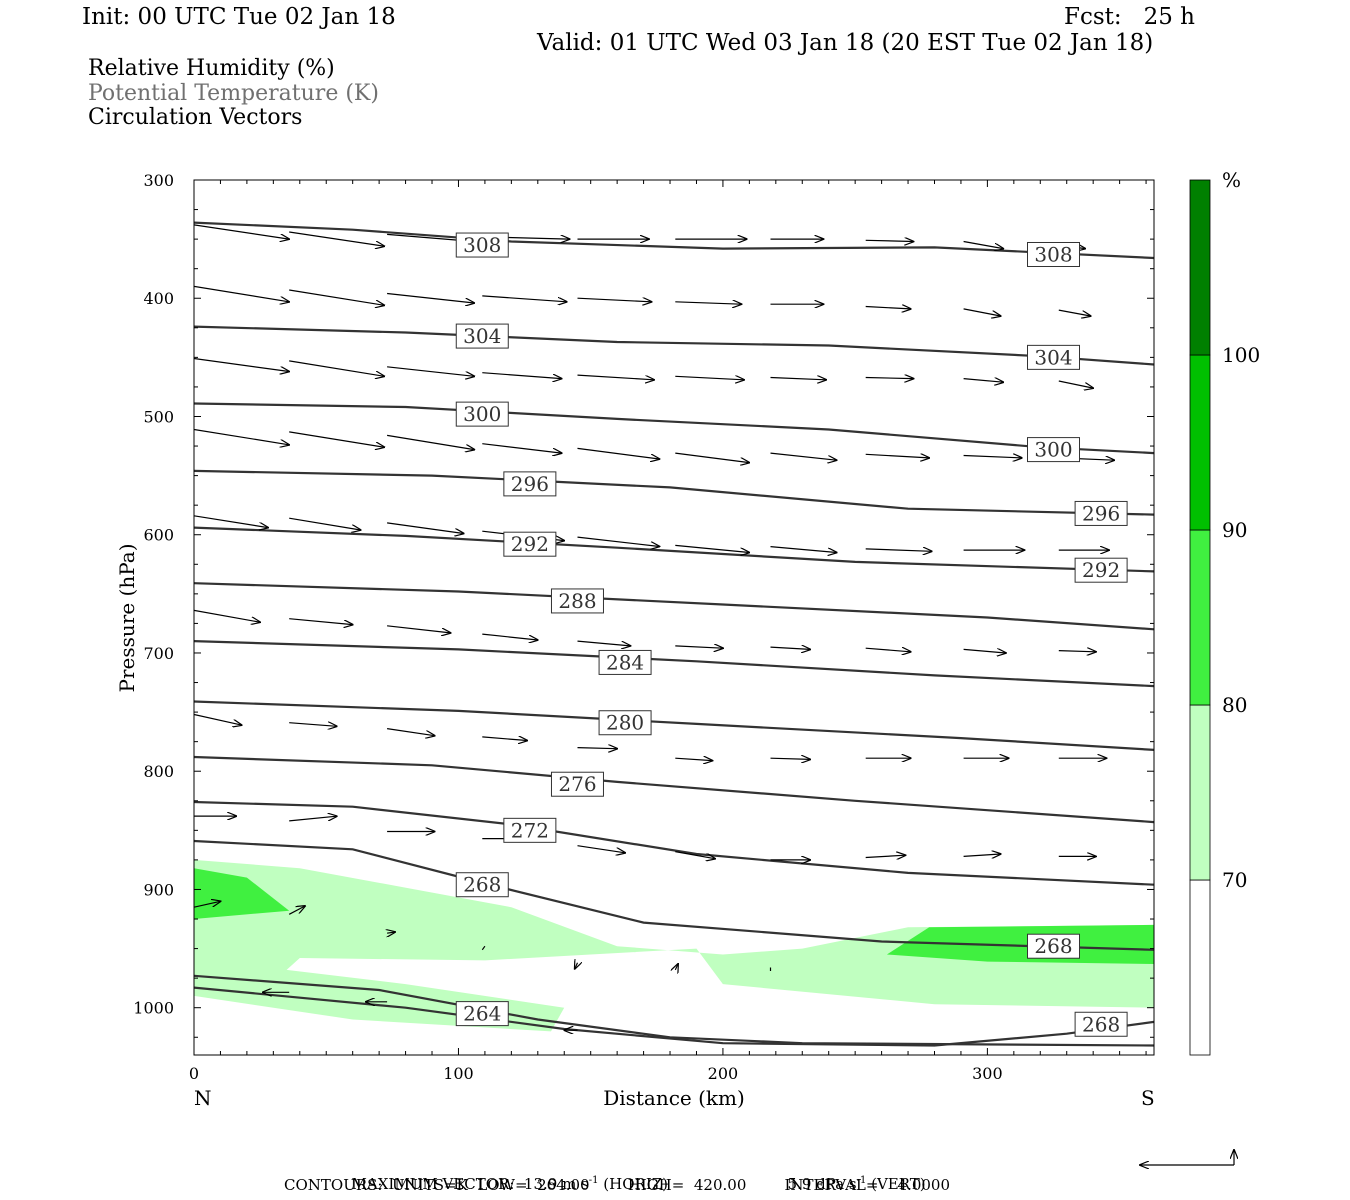 Image resolution: width=1350 pixels, height=1200 pixels. Describe the element at coordinates (577, 601) in the screenshot. I see `theta-label-288: 288` at that location.